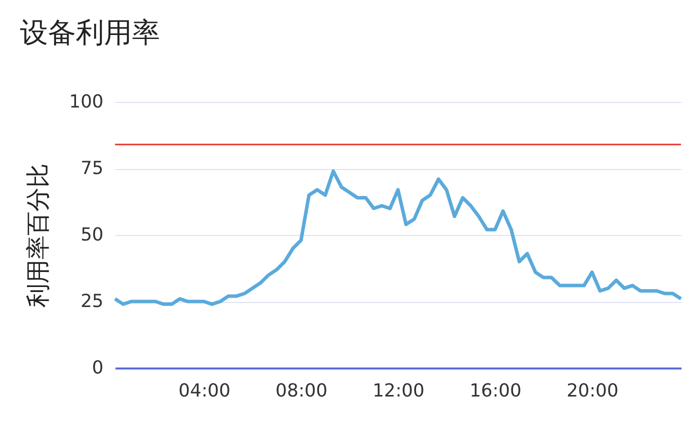  I want to click on x-tick-label: 16:00, so click(496, 391).